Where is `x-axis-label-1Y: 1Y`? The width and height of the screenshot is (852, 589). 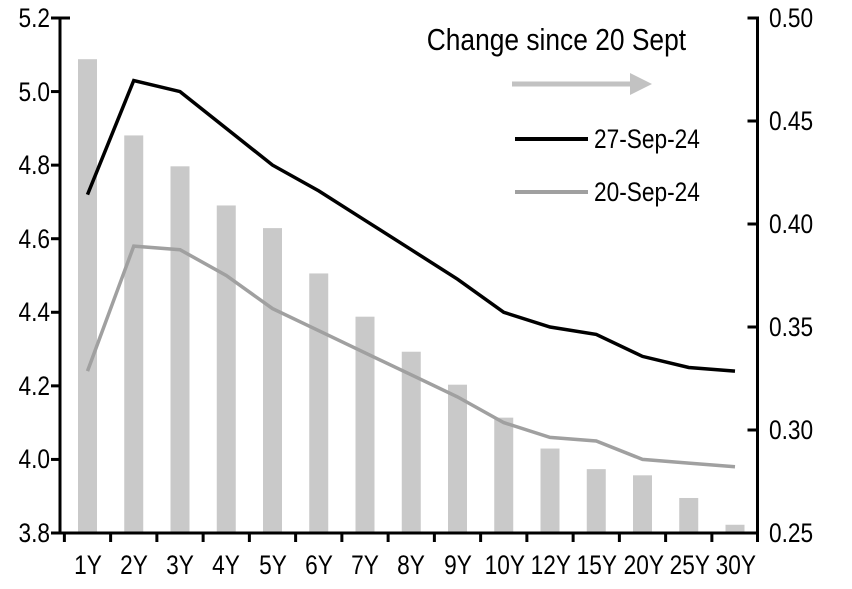
x-axis-label-1Y: 1Y is located at coordinates (87, 565).